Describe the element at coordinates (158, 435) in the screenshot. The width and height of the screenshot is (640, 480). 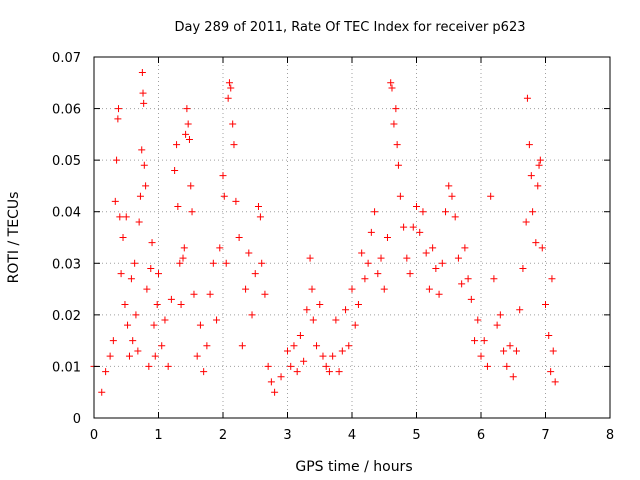
I see `x-tick-label: 1` at that location.